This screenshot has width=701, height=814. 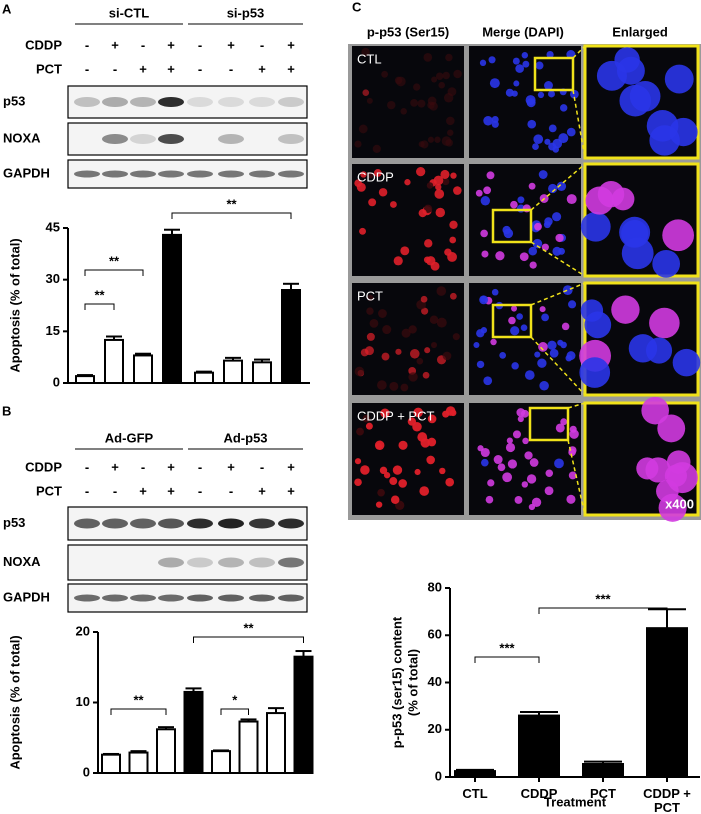 I want to click on zoom-guide, so click(x=579, y=124).